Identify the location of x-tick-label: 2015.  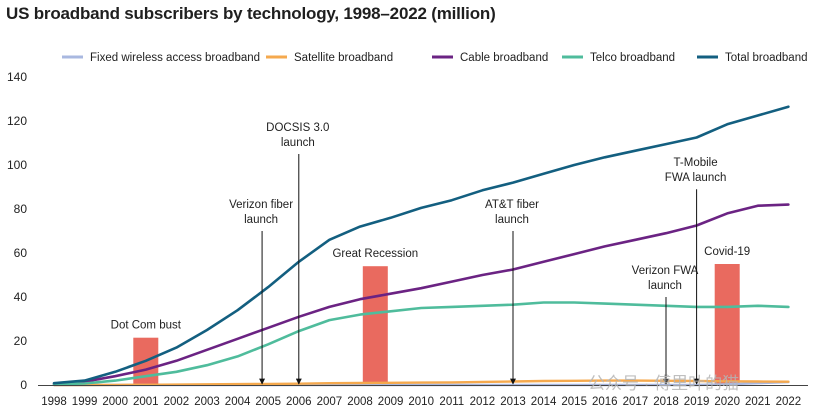
(574, 402).